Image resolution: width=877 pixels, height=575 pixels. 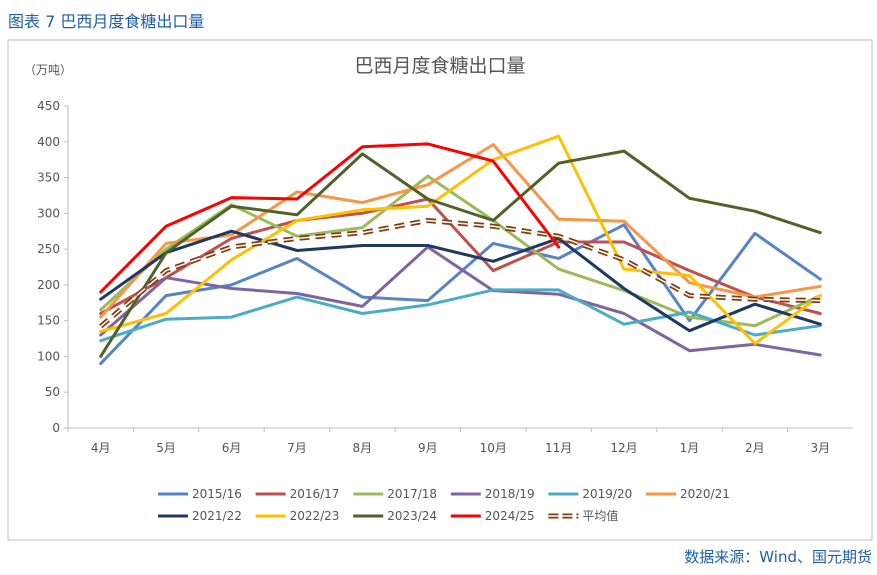 I want to click on y-tick-label: 0, so click(x=56, y=428).